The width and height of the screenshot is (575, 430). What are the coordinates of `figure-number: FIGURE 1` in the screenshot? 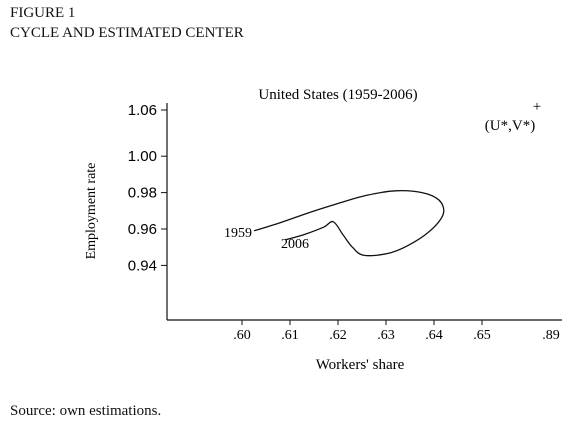 It's located at (43, 13).